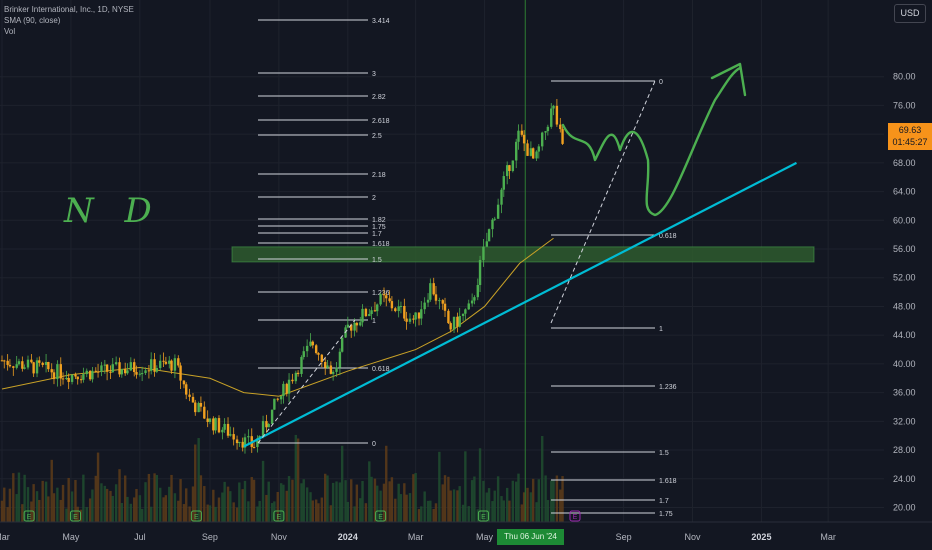  What do you see at coordinates (374, 444) in the screenshot?
I see `fib-level-label: 0` at bounding box center [374, 444].